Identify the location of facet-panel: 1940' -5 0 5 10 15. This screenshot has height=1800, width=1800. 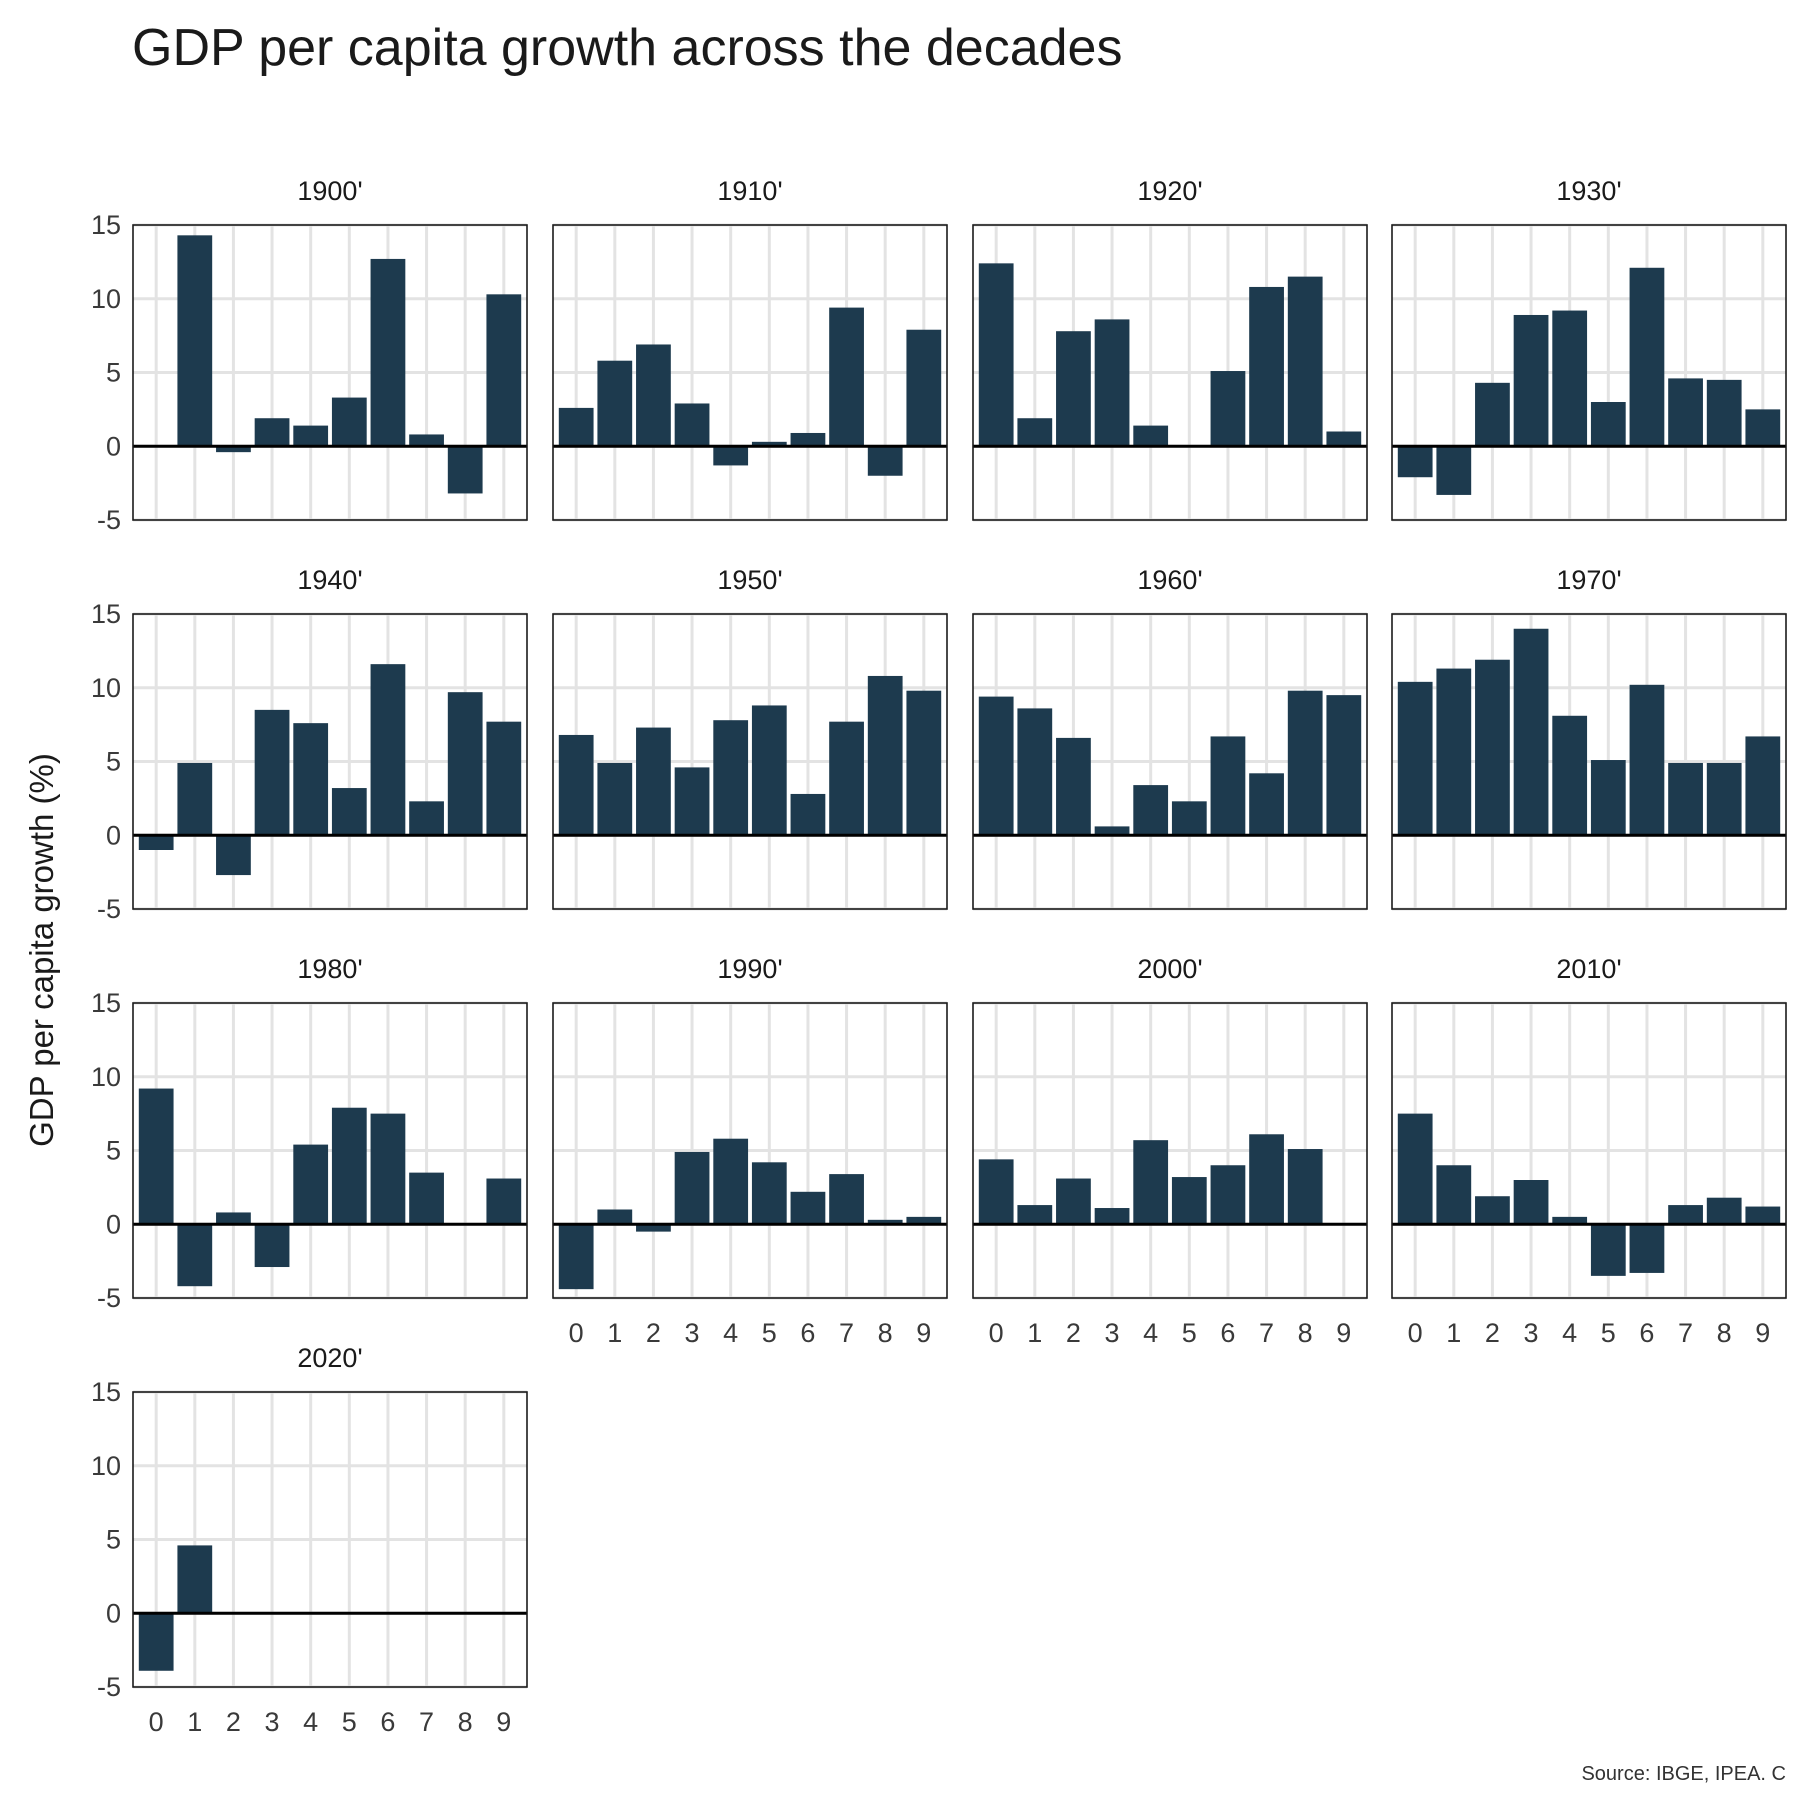
(309, 744).